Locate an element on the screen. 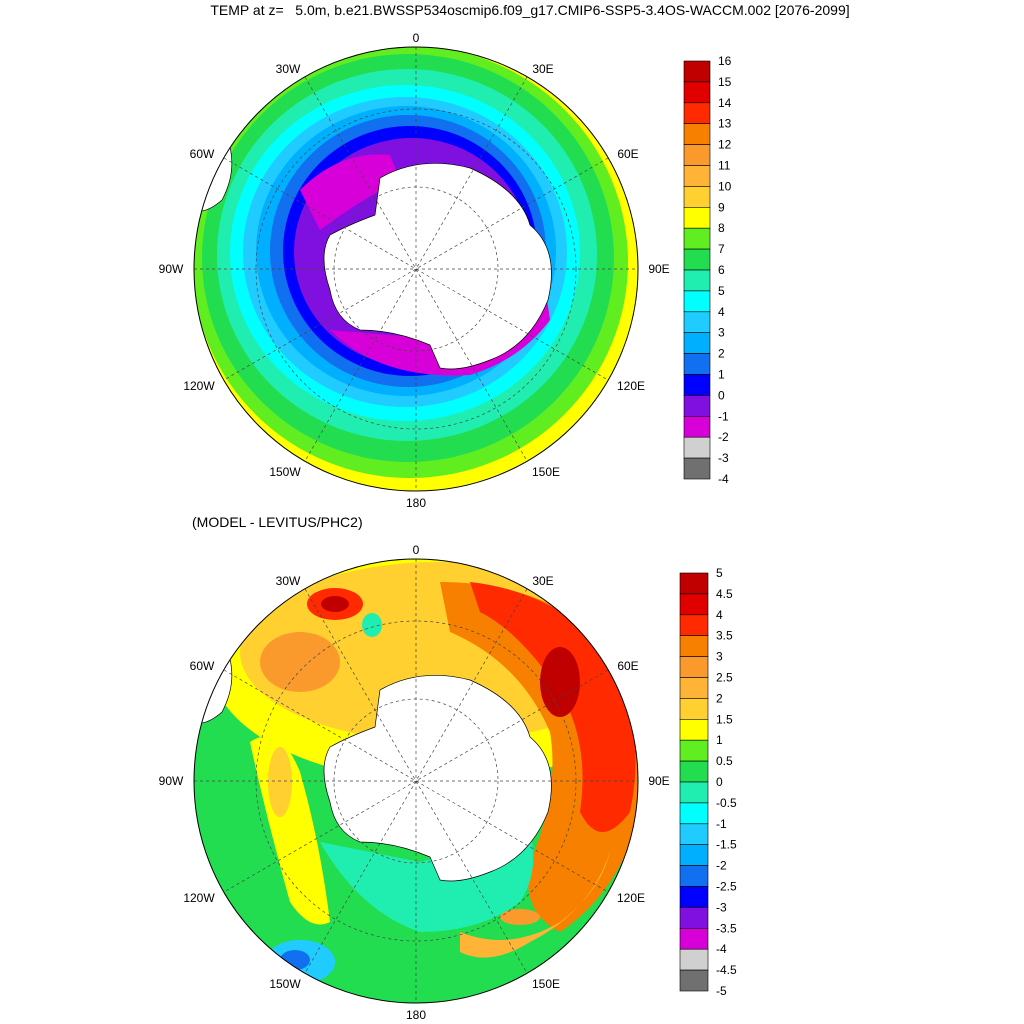  top-colorbar-label: 9 is located at coordinates (721, 207).